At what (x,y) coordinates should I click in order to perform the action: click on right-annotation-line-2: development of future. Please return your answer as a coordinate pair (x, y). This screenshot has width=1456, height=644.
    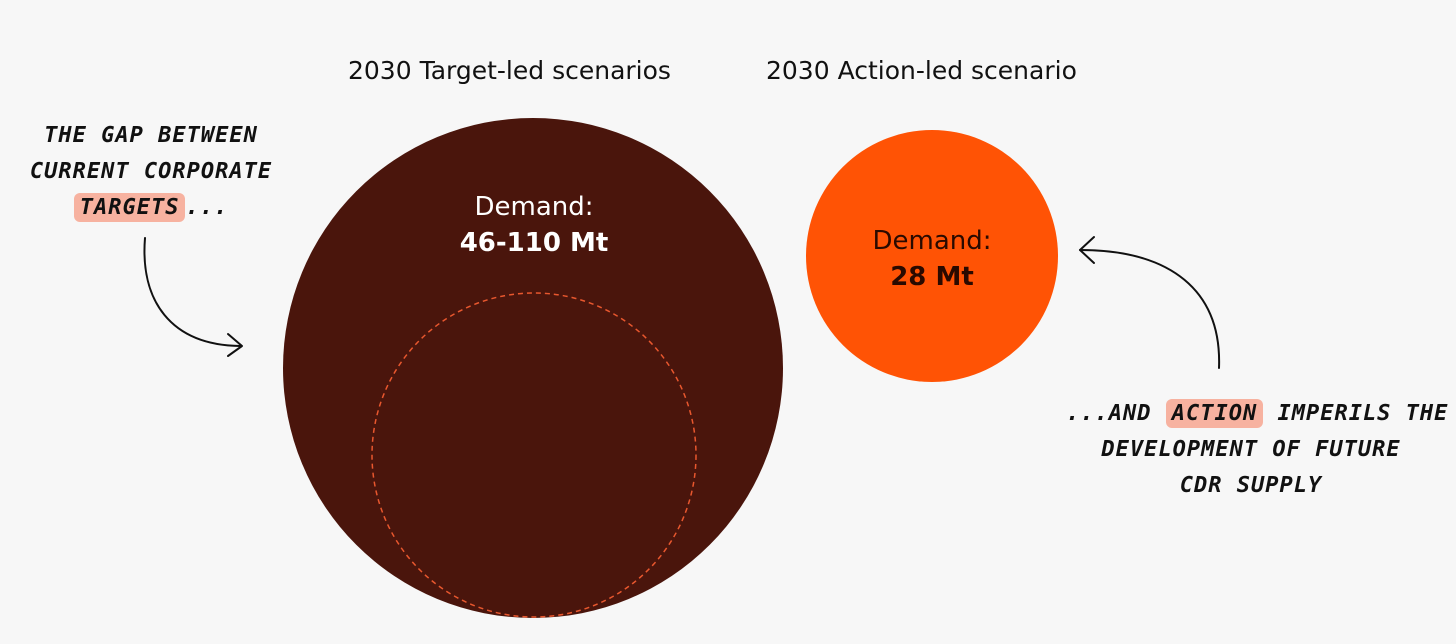
    Looking at the image, I should click on (1251, 449).